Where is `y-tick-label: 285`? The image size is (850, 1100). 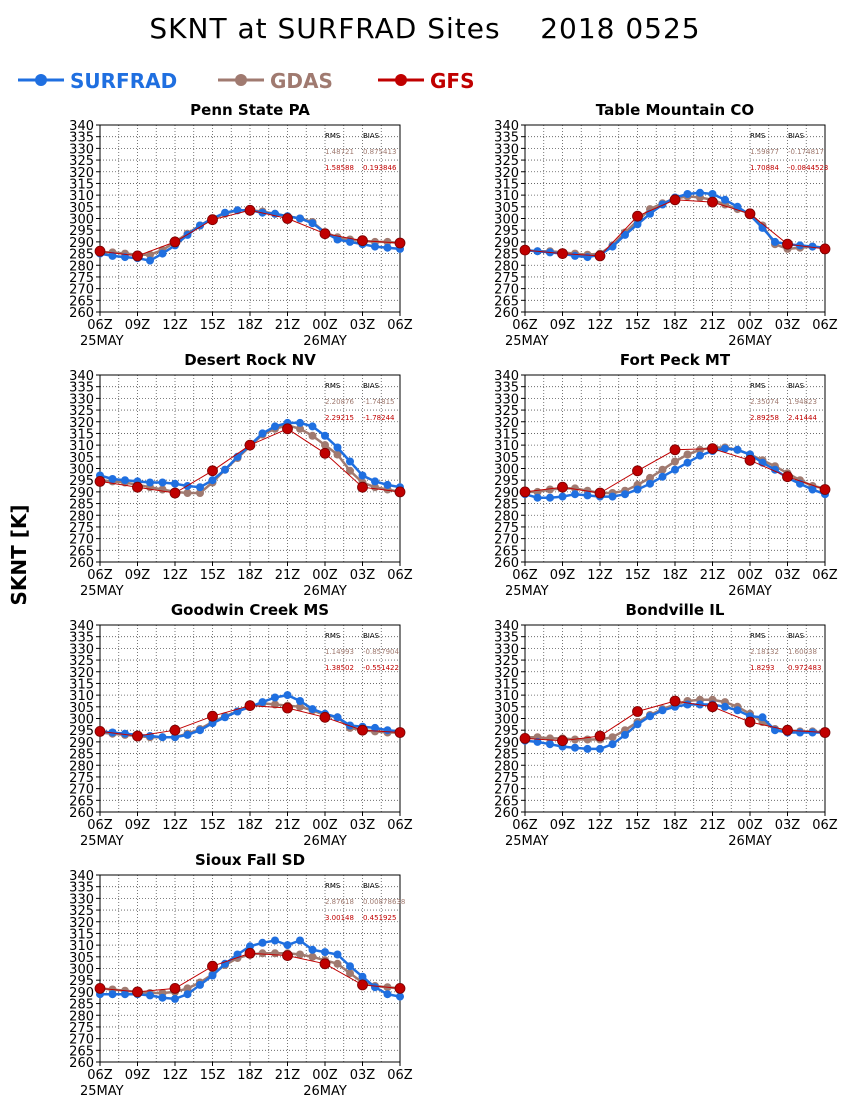
y-tick-label: 285 is located at coordinates (81, 1005).